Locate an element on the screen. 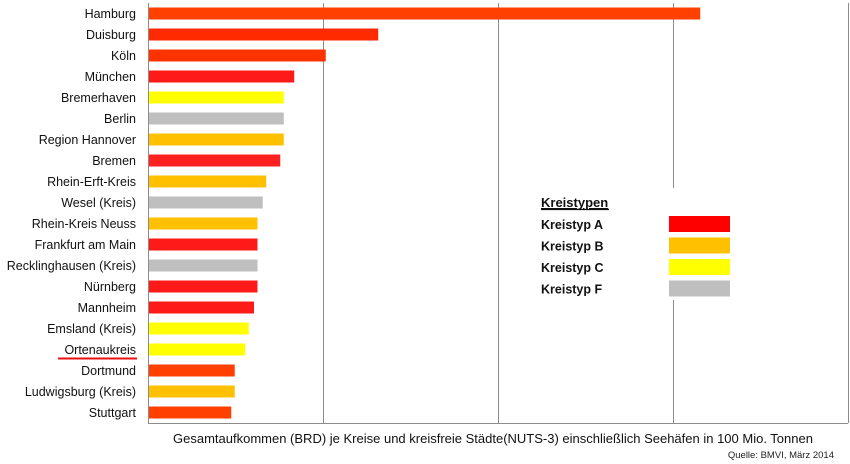  legend-label: Kreistyp B is located at coordinates (572, 247).